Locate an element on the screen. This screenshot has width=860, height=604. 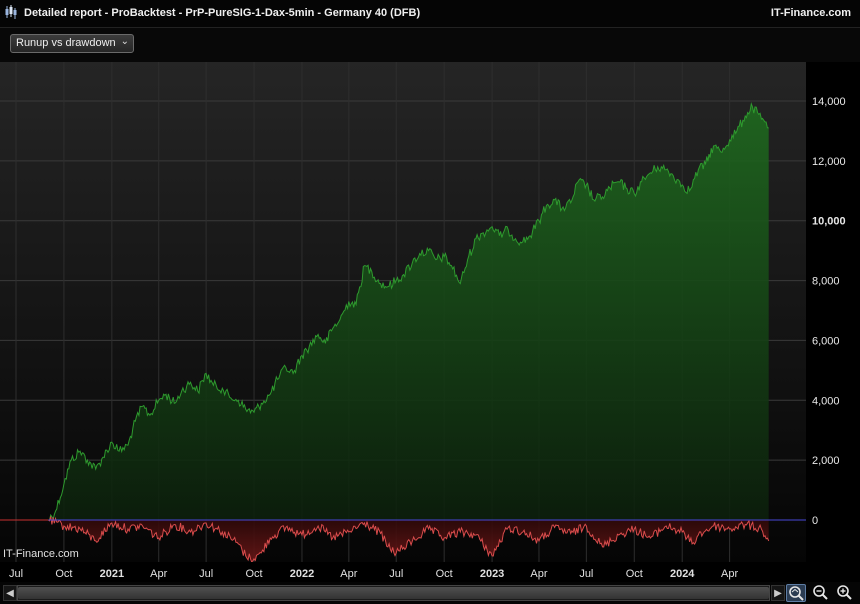
x-tick-label: 2023 is located at coordinates (492, 574).